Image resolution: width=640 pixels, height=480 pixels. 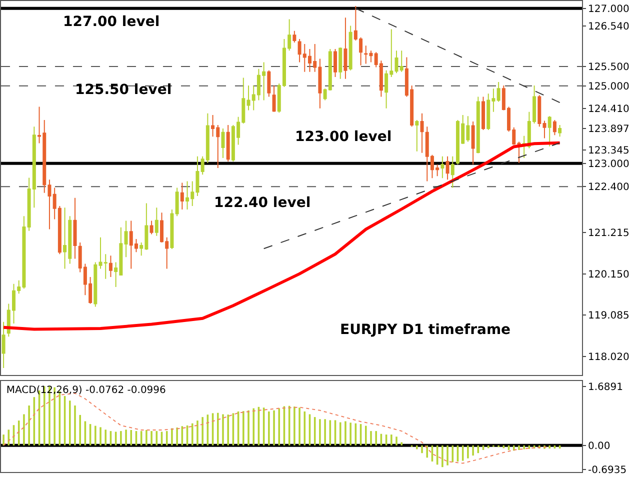 What do you see at coordinates (605, 387) in the screenshot?
I see `y-tick-label: 1.6891` at bounding box center [605, 387].